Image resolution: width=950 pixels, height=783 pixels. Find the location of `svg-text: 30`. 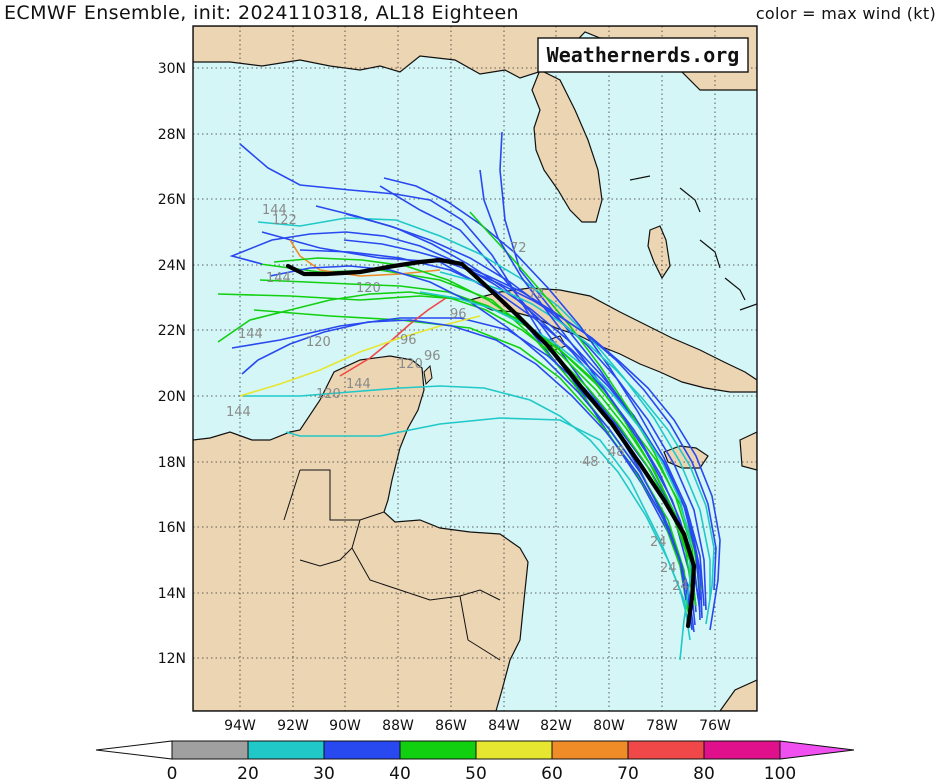

svg-text: 30 is located at coordinates (324, 773).